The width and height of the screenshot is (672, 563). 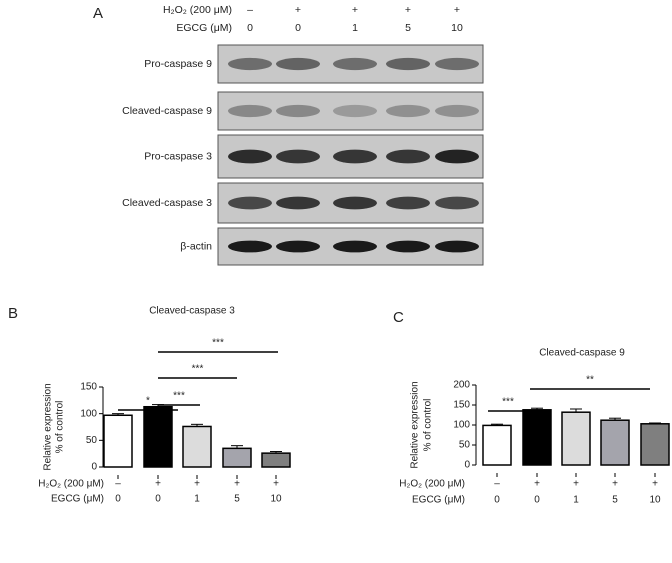 What do you see at coordinates (167, 203) in the screenshot?
I see `band-label: Cleaved-caspase 3` at bounding box center [167, 203].